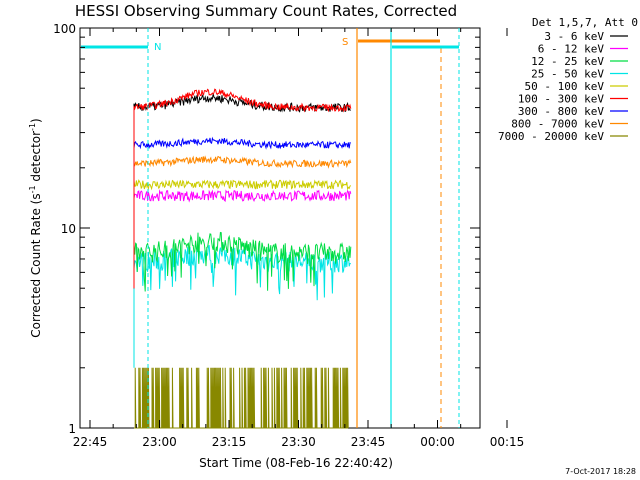 This screenshot has width=640, height=480. Describe the element at coordinates (36, 158) in the screenshot. I see `y-axis-label-mid: detector` at that location.